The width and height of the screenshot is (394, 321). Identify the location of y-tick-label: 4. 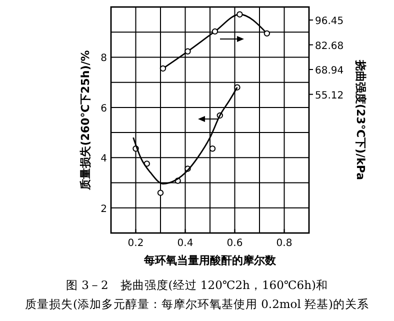
(103, 159).